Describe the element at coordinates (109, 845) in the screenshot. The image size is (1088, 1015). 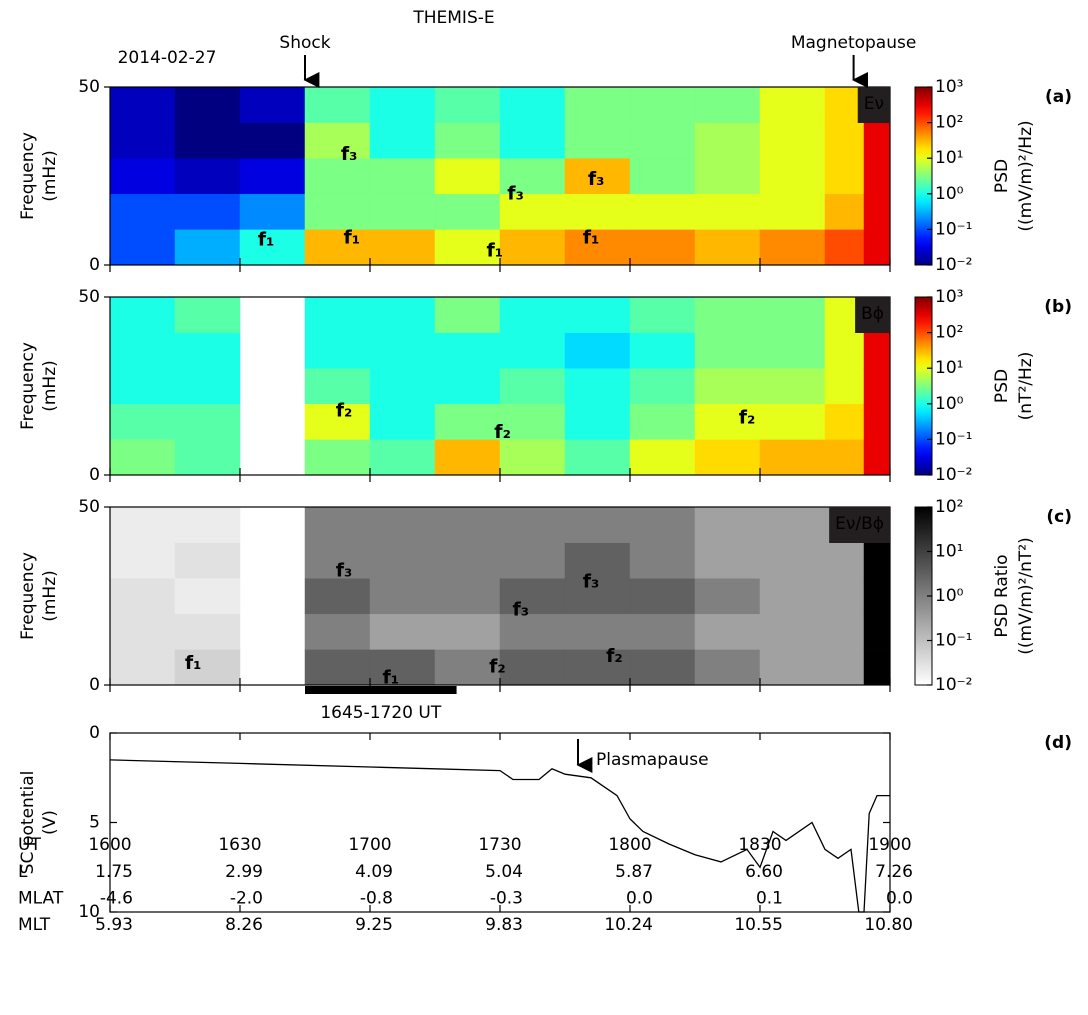
I see `x-tick-label: 1600` at that location.